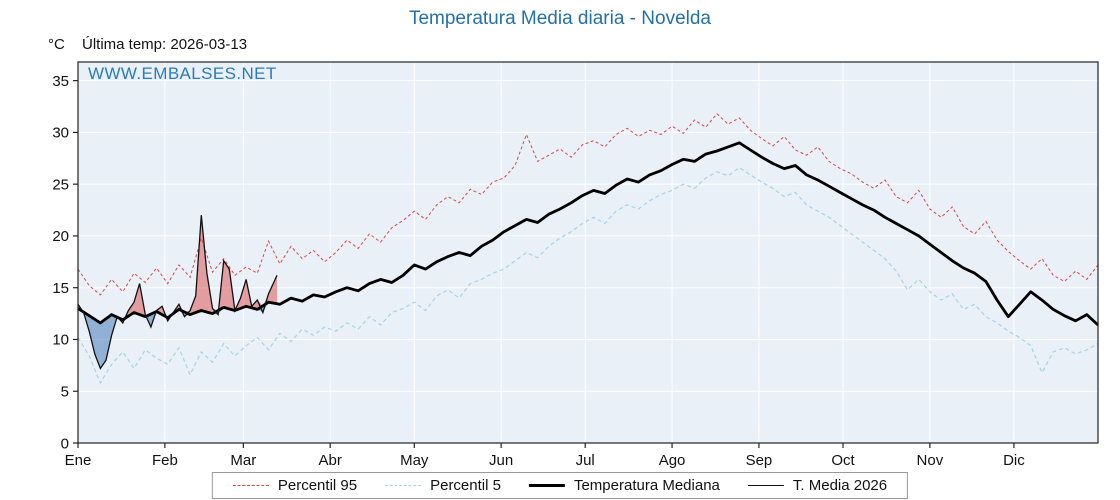 This screenshot has height=500, width=1120. I want to click on y-tick-label: 35, so click(60, 81).